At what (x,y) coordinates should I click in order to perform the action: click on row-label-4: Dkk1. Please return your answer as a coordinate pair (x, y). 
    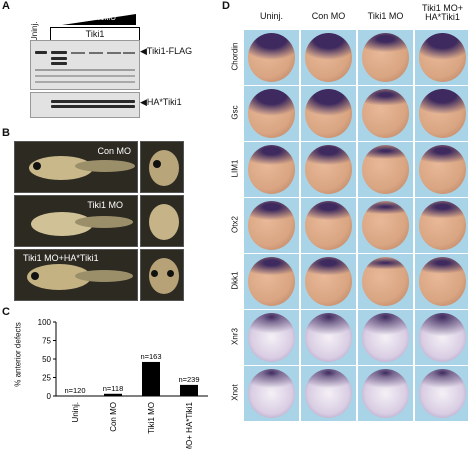
    Looking at the image, I should click on (235, 280).